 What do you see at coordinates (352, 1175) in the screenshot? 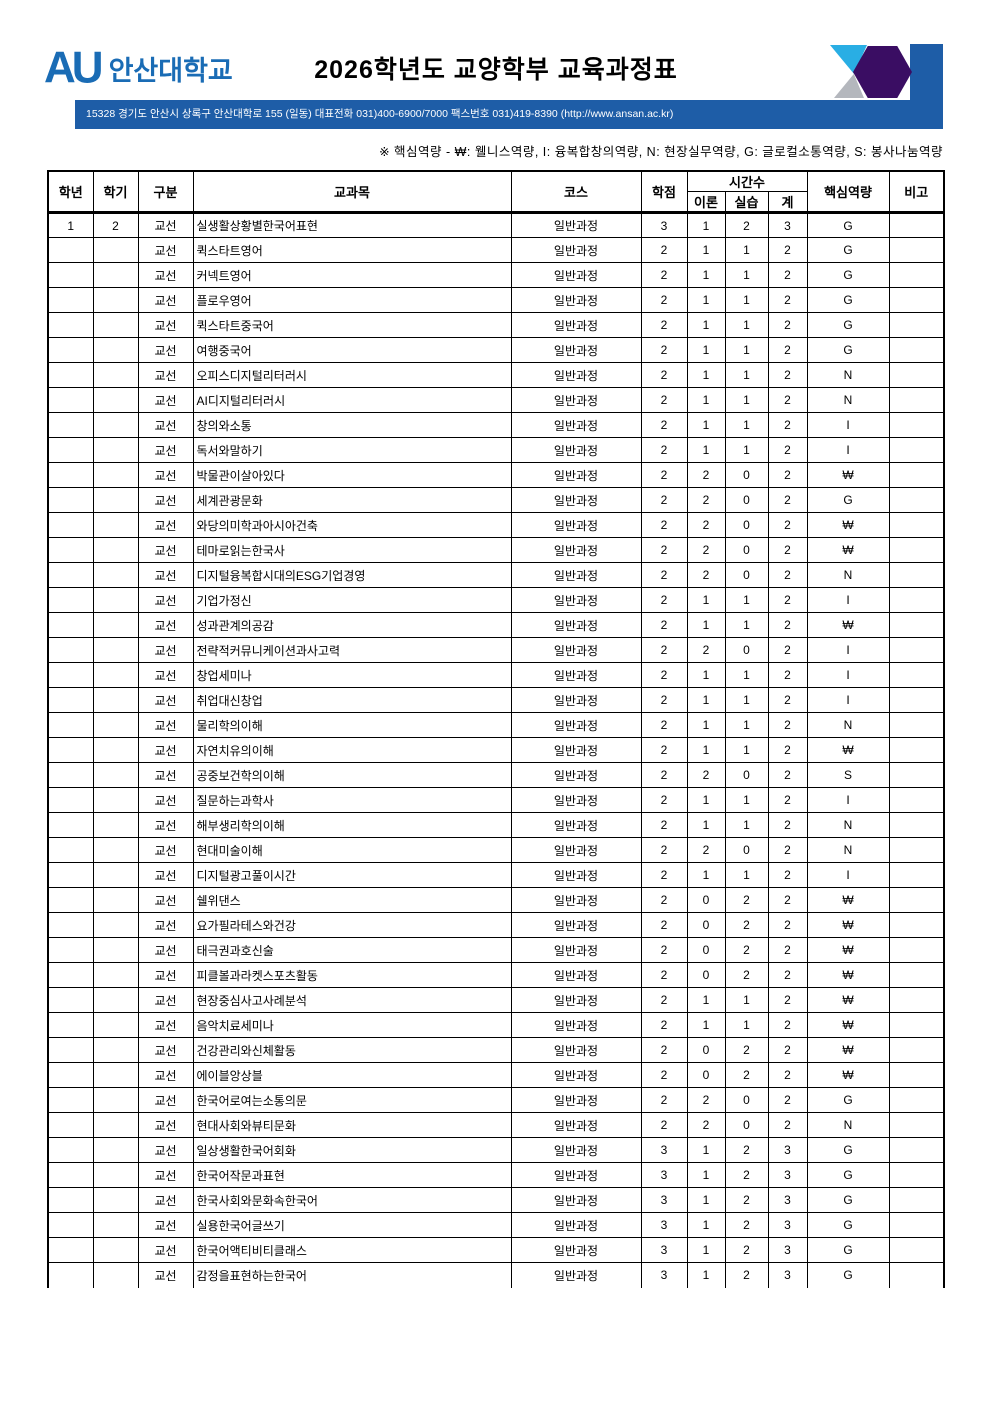
I see `course-cell: 한국어작문과표현` at bounding box center [352, 1175].